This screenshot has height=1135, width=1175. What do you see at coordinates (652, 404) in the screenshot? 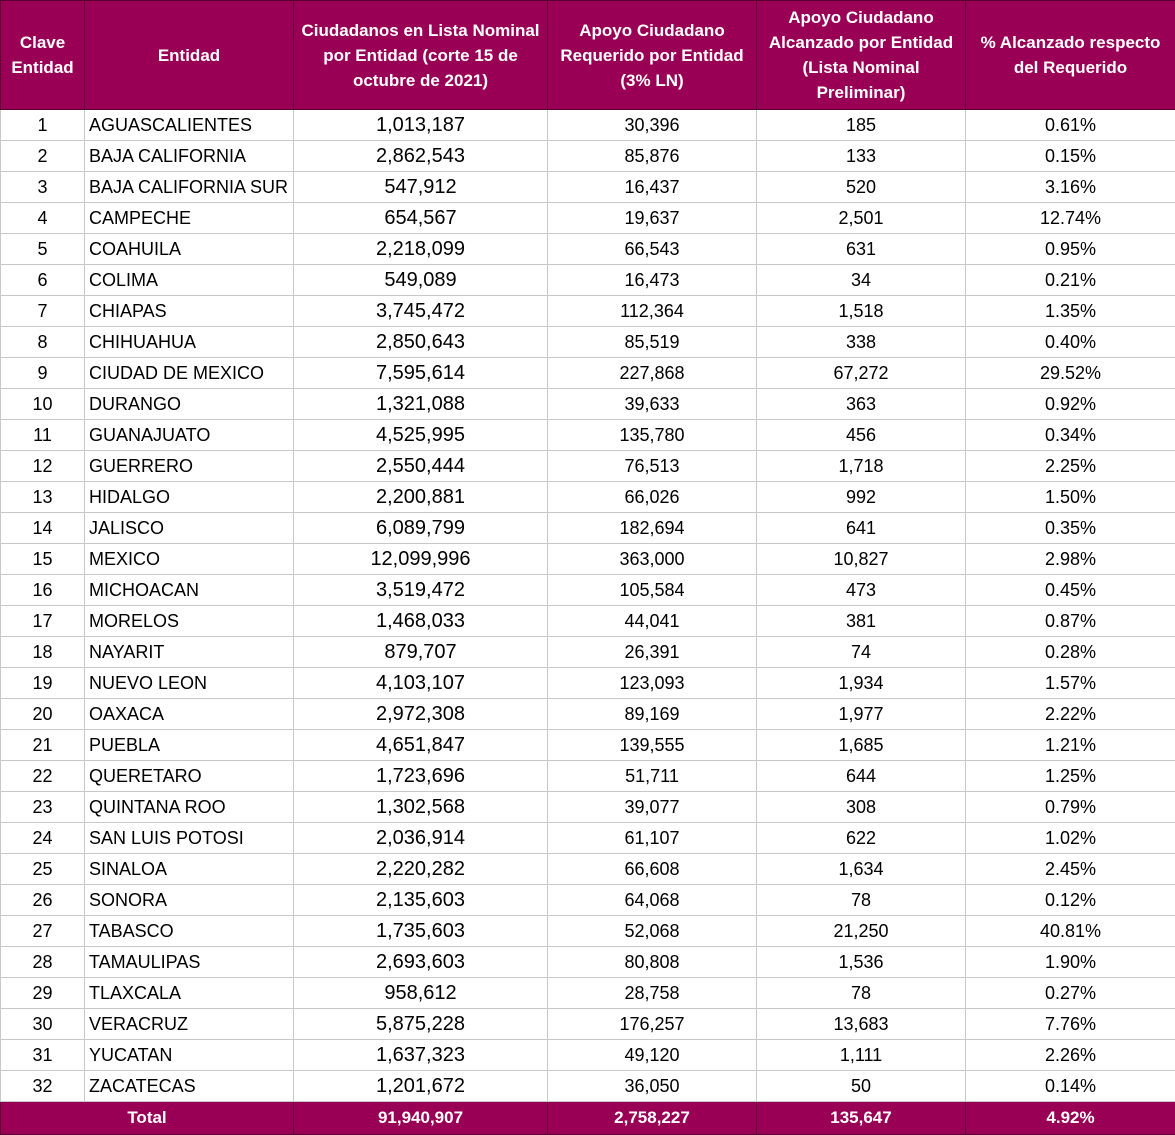
I see `cell-requerido: 39,633` at bounding box center [652, 404].